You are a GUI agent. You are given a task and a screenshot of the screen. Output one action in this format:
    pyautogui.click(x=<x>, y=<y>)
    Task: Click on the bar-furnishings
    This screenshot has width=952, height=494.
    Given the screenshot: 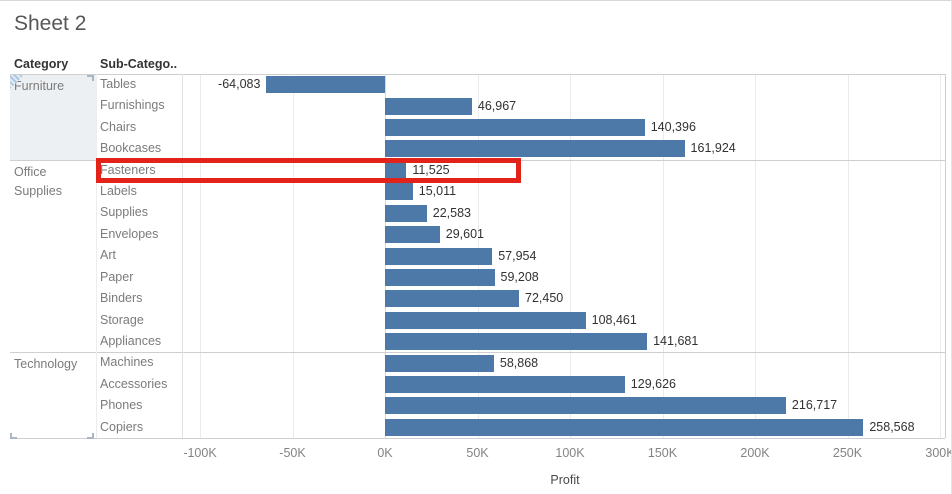 What is the action you would take?
    pyautogui.click(x=428, y=106)
    